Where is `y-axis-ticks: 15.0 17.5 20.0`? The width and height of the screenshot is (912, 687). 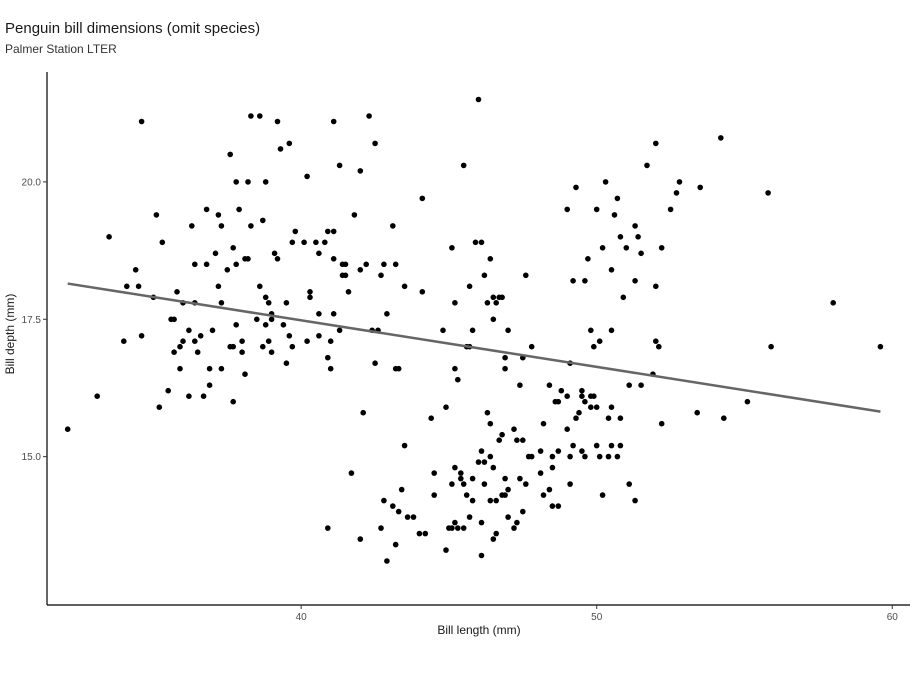
y-axis-ticks: 15.0 17.5 20.0 is located at coordinates (34, 320).